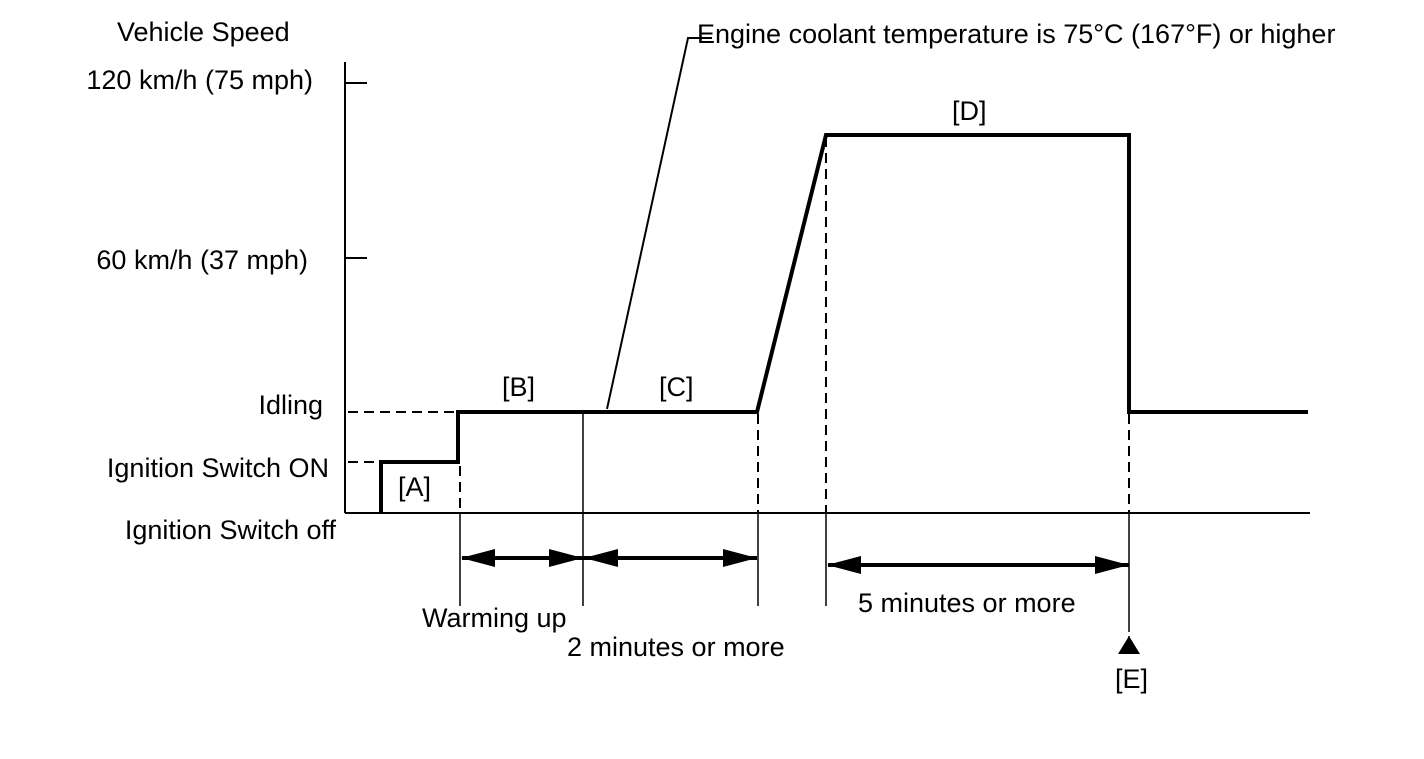  What do you see at coordinates (676, 387) in the screenshot?
I see `phase-label-c: [C]` at bounding box center [676, 387].